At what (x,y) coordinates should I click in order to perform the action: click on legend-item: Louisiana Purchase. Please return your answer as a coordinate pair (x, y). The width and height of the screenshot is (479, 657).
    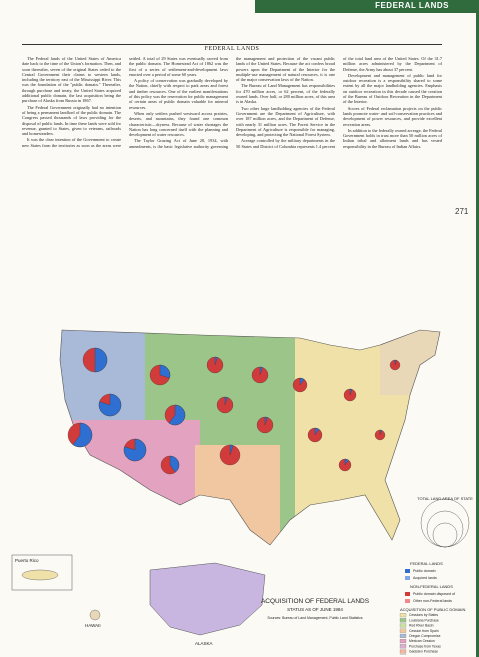
    Looking at the image, I should click on (424, 620).